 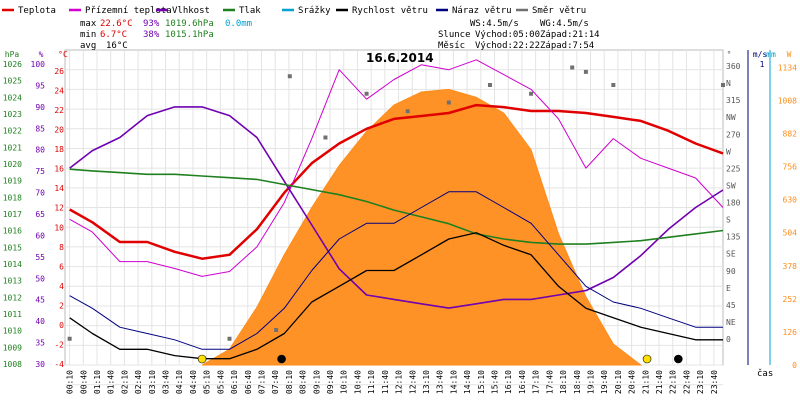 I want to click on x-tick: 17:40, so click(x=549, y=382).